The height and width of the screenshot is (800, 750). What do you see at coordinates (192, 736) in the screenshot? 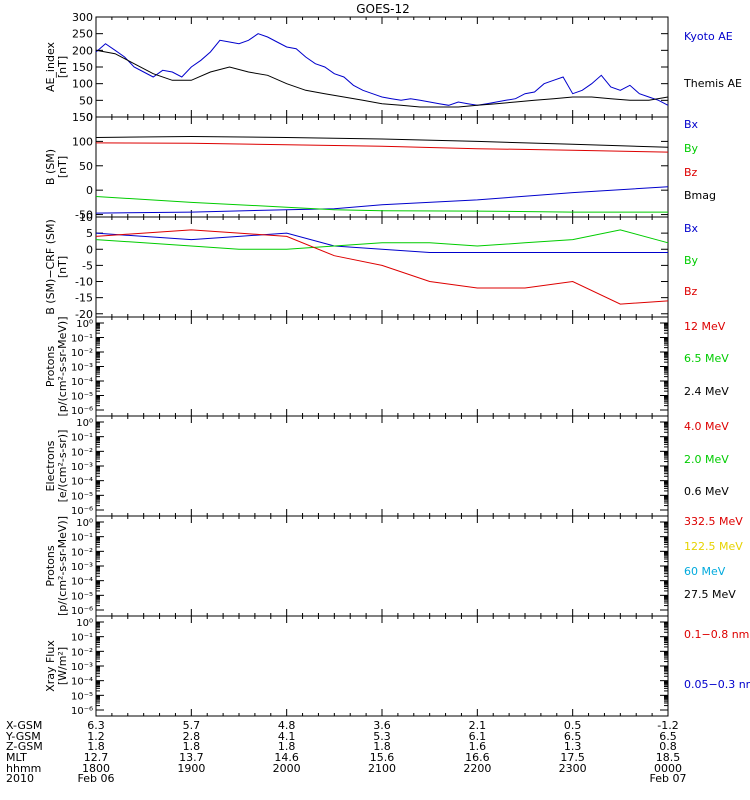
I see `table-cell: 2.8` at bounding box center [192, 736].